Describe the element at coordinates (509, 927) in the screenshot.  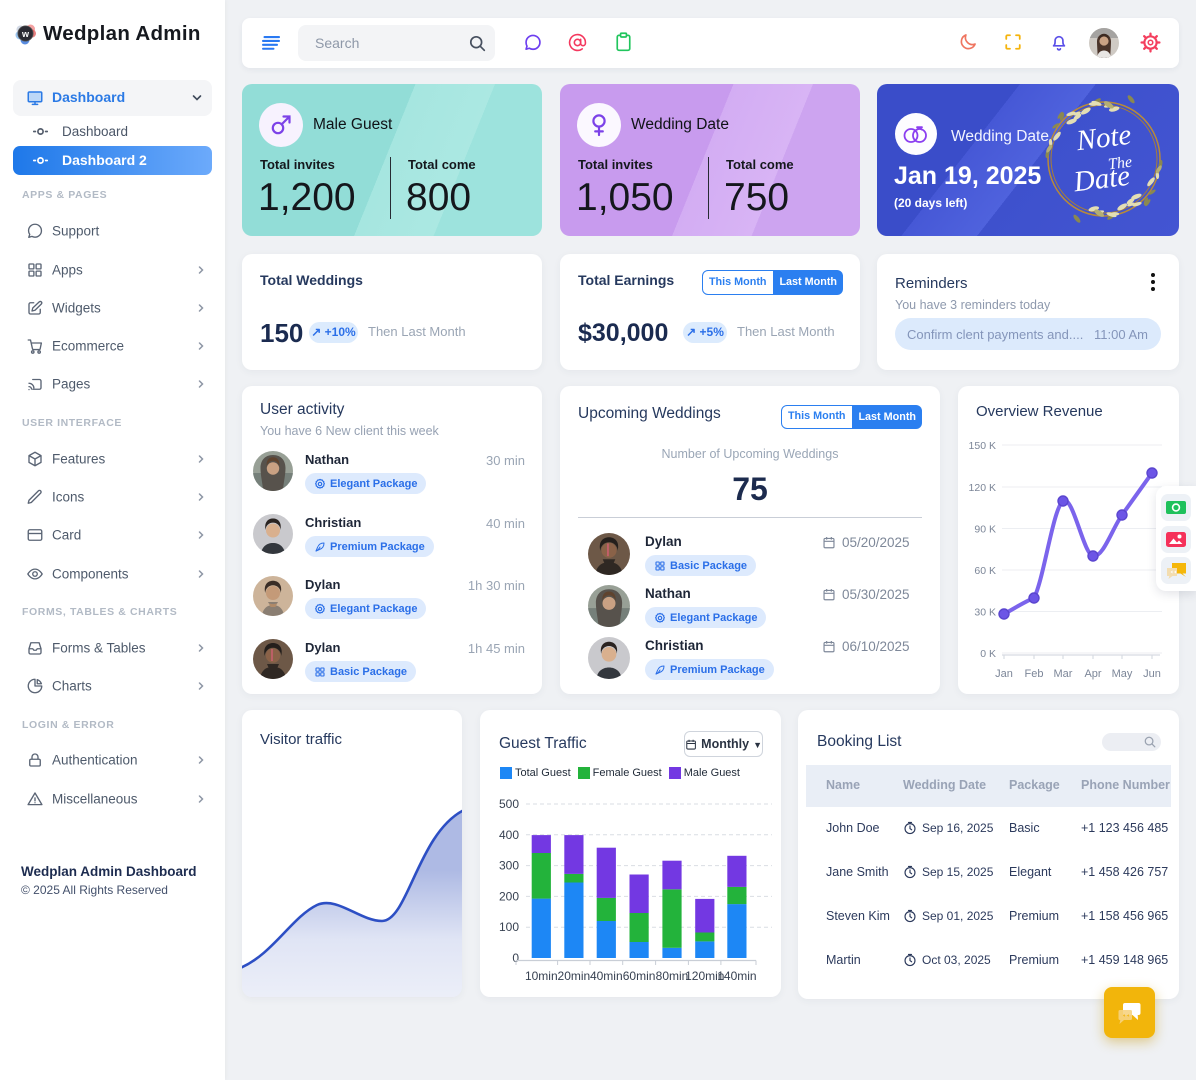
I see `svg-text: 100` at that location.